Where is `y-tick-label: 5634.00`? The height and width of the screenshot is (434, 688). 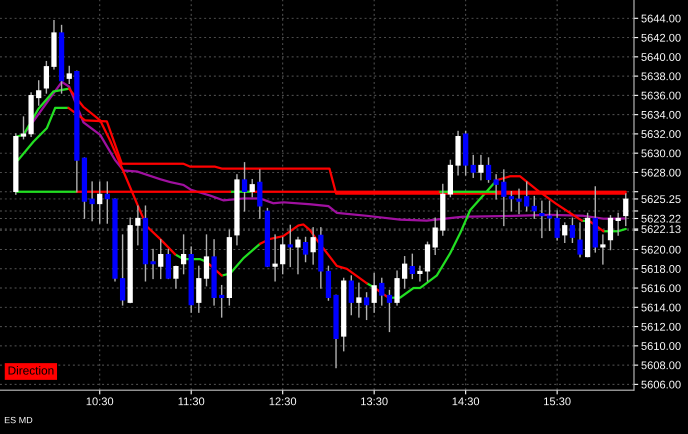
y-tick-label: 5634.00 is located at coordinates (661, 114).